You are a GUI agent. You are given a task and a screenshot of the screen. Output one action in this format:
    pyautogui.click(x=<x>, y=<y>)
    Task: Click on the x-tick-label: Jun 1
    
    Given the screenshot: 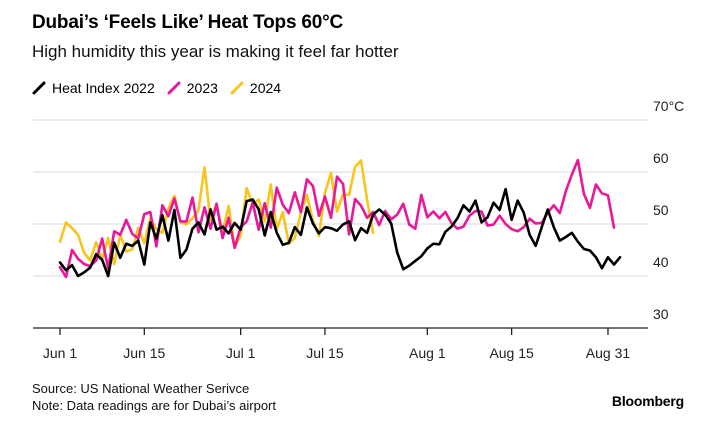 What is the action you would take?
    pyautogui.click(x=60, y=353)
    